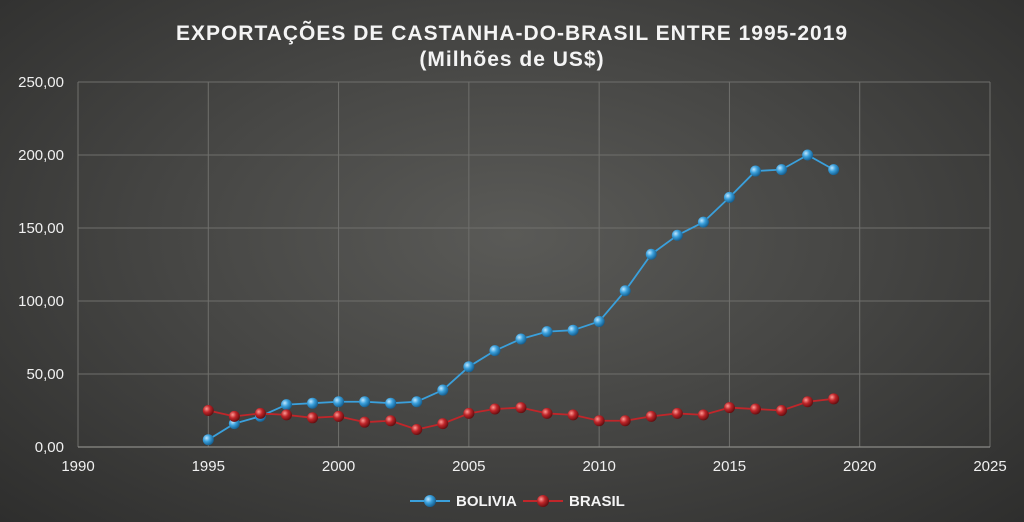  I want to click on data-point-brasil-2017, so click(782, 410).